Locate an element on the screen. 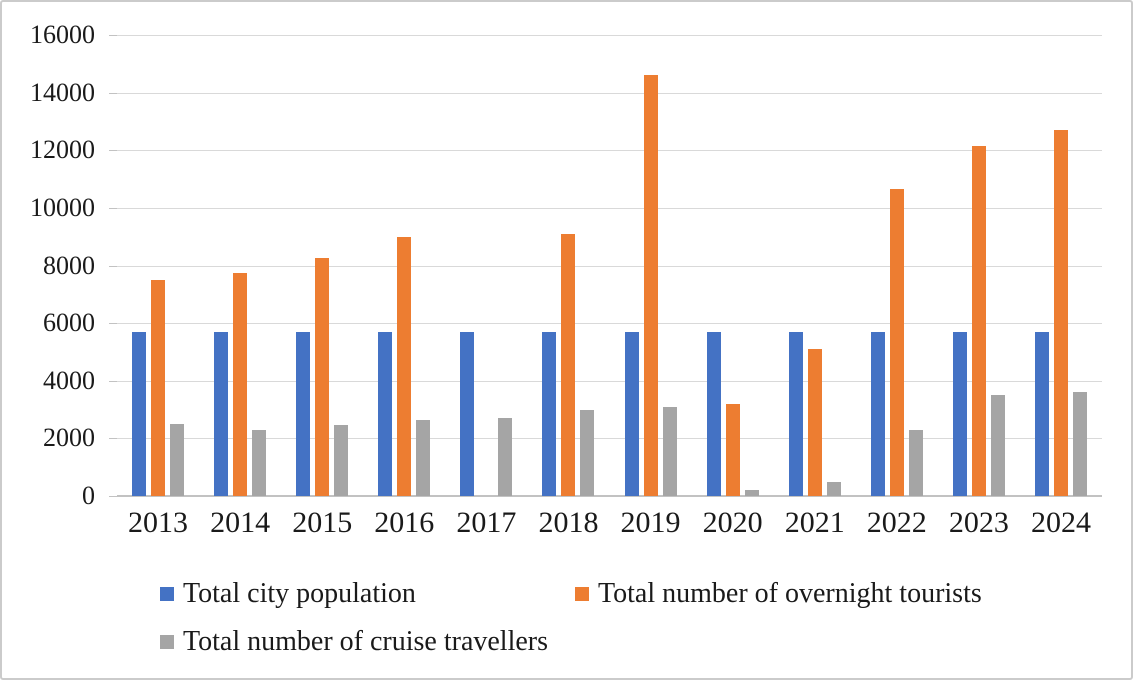 The image size is (1133, 680). gridline-2000 is located at coordinates (609, 439).